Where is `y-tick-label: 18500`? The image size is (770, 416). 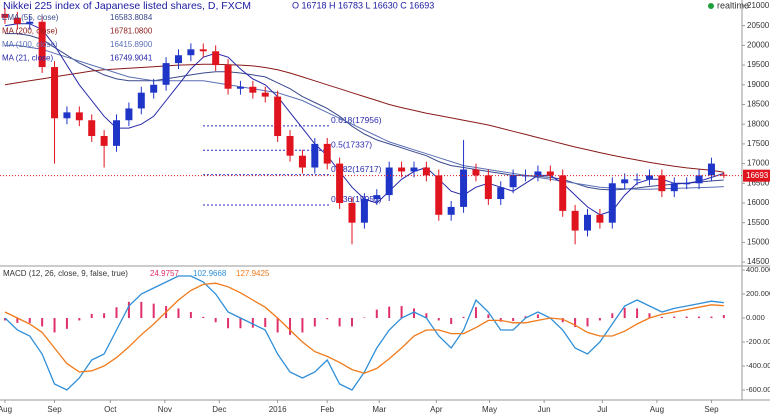
y-tick-label: 18500 is located at coordinates (758, 104).